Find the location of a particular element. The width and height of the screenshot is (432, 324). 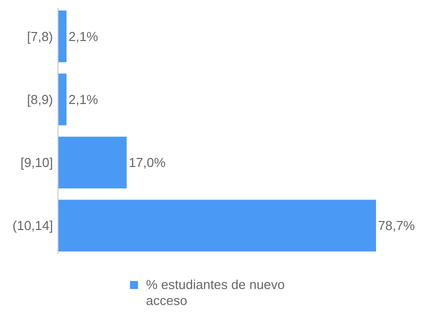

data-label: 17,0% is located at coordinates (147, 162).